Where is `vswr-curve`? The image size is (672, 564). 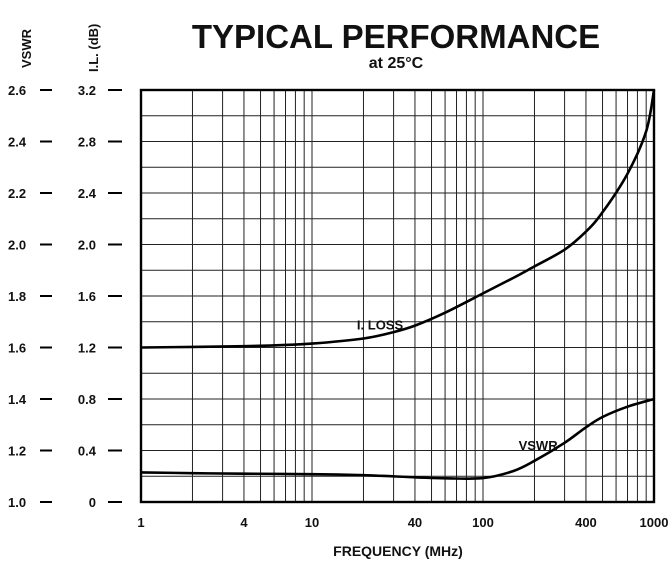 vswr-curve is located at coordinates (397, 439).